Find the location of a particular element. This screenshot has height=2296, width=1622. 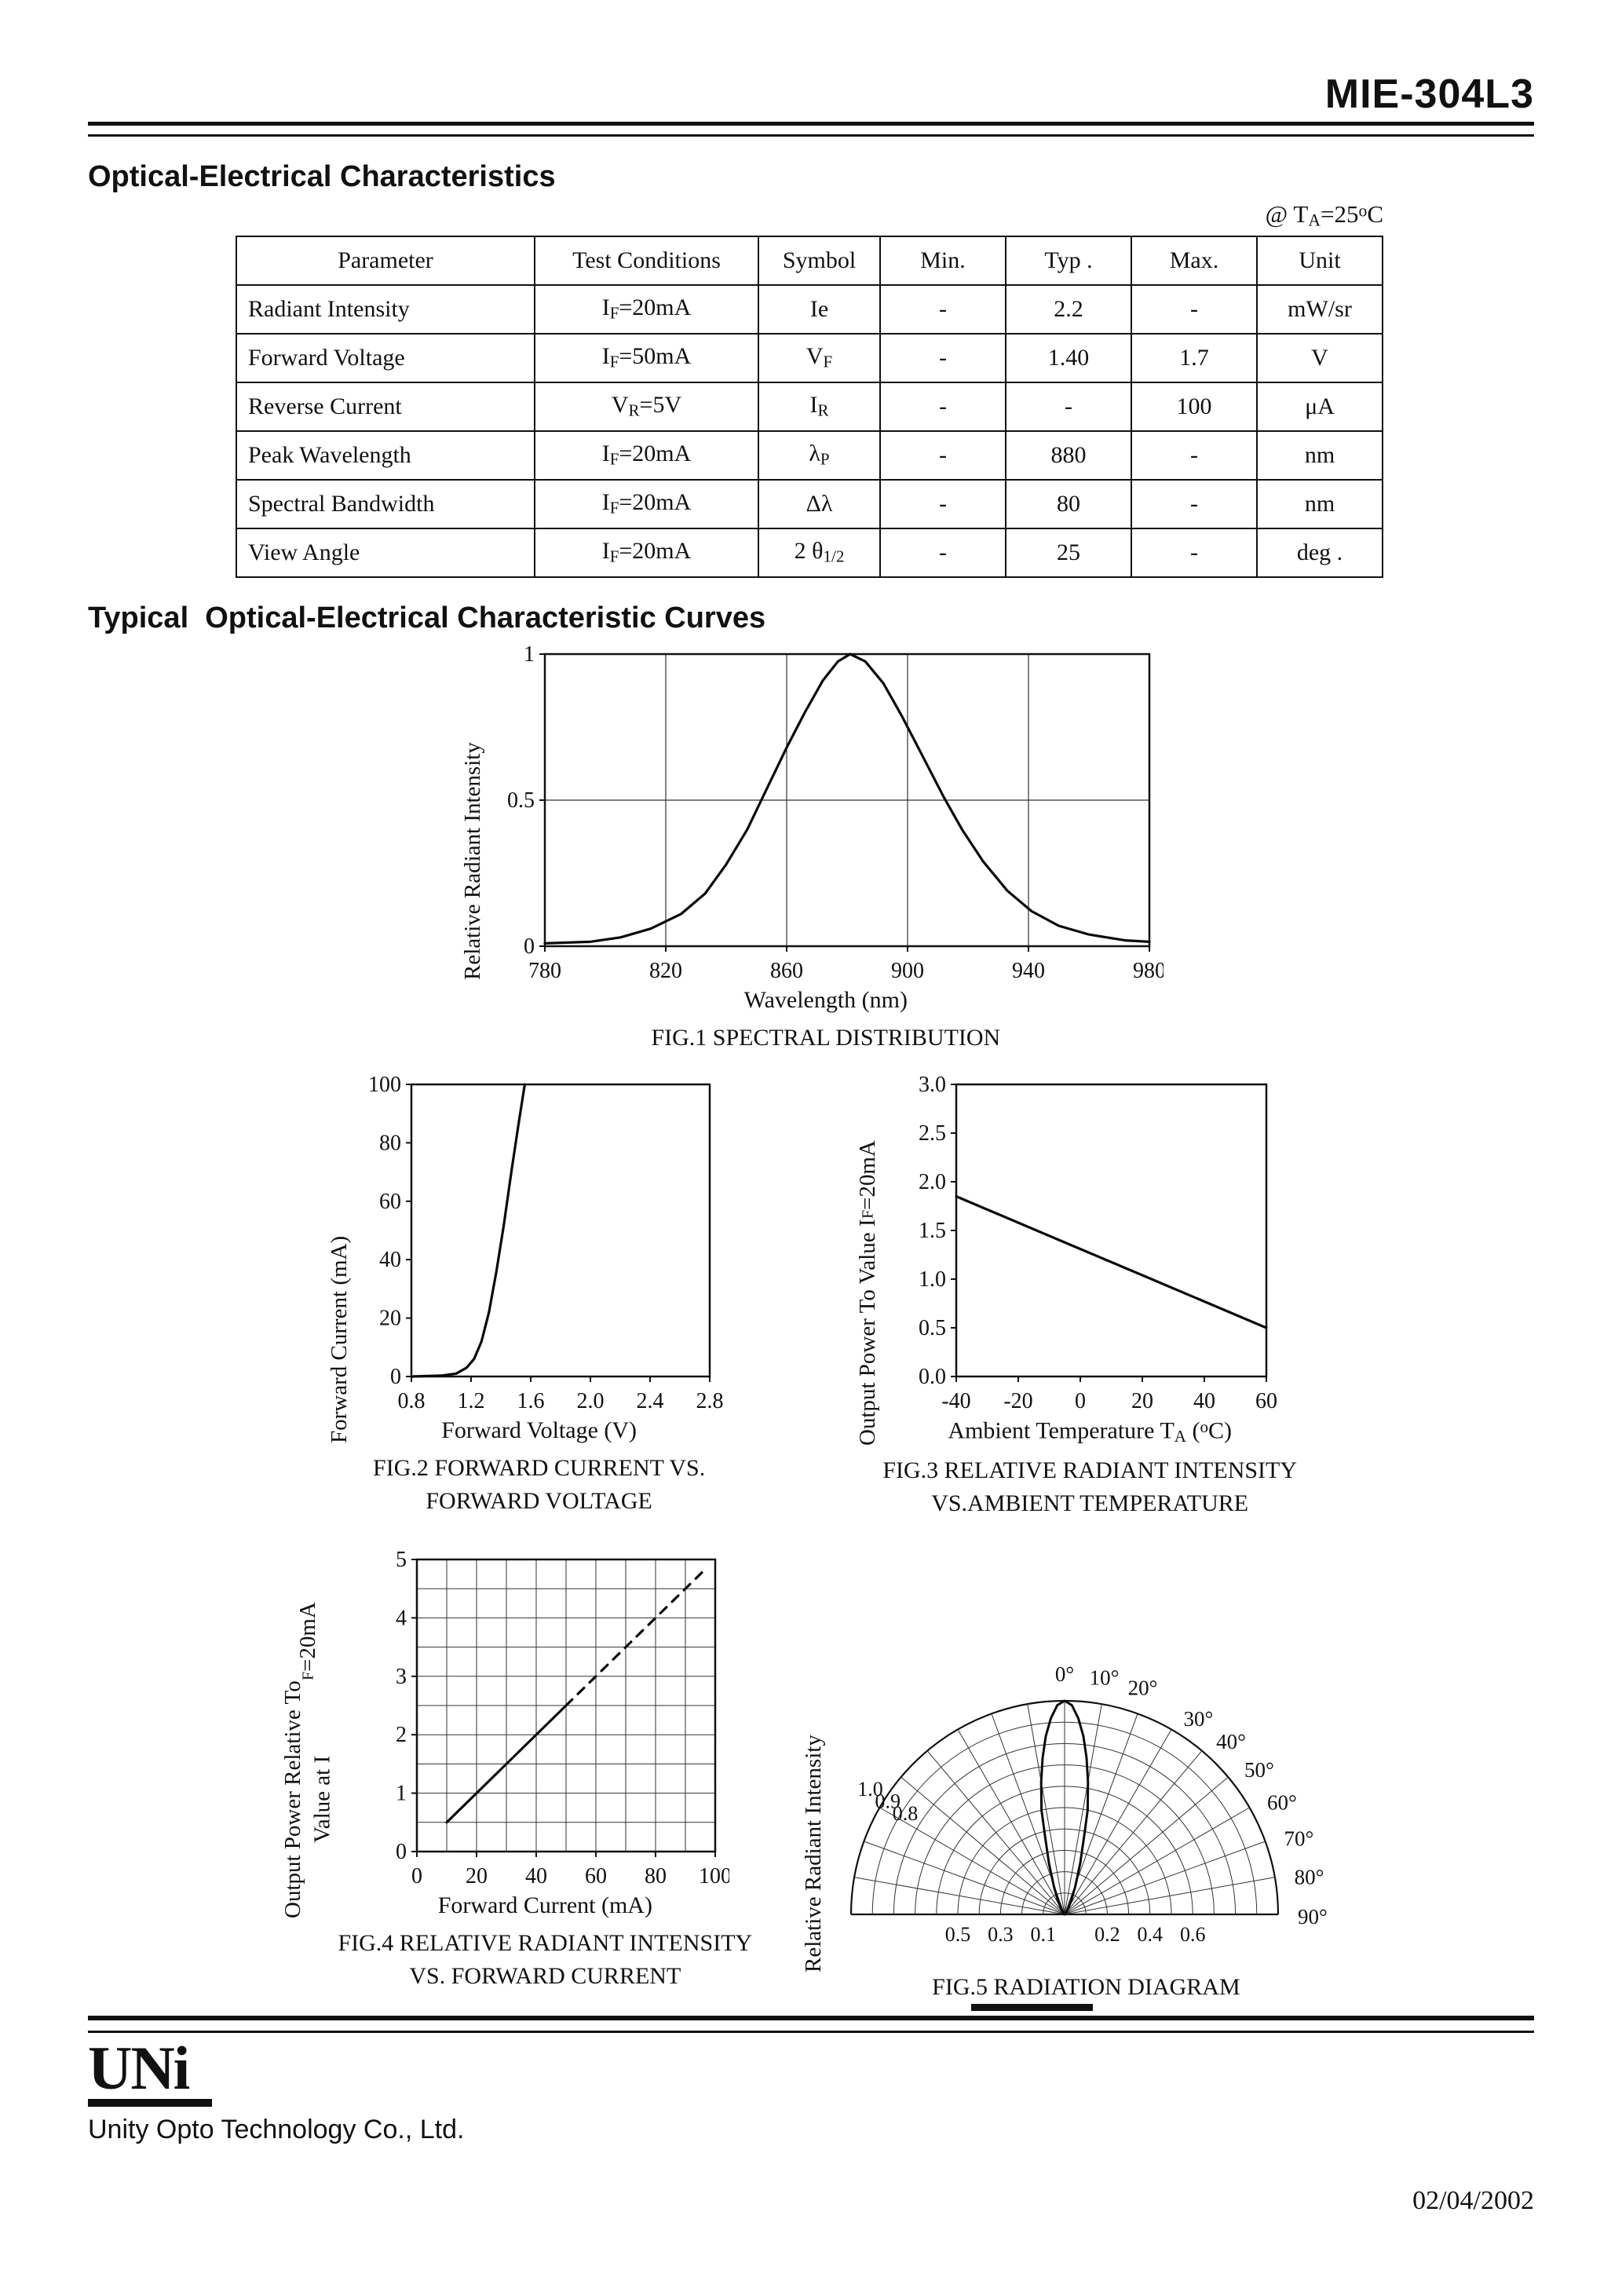

y-tick-label: 3 is located at coordinates (401, 1676).